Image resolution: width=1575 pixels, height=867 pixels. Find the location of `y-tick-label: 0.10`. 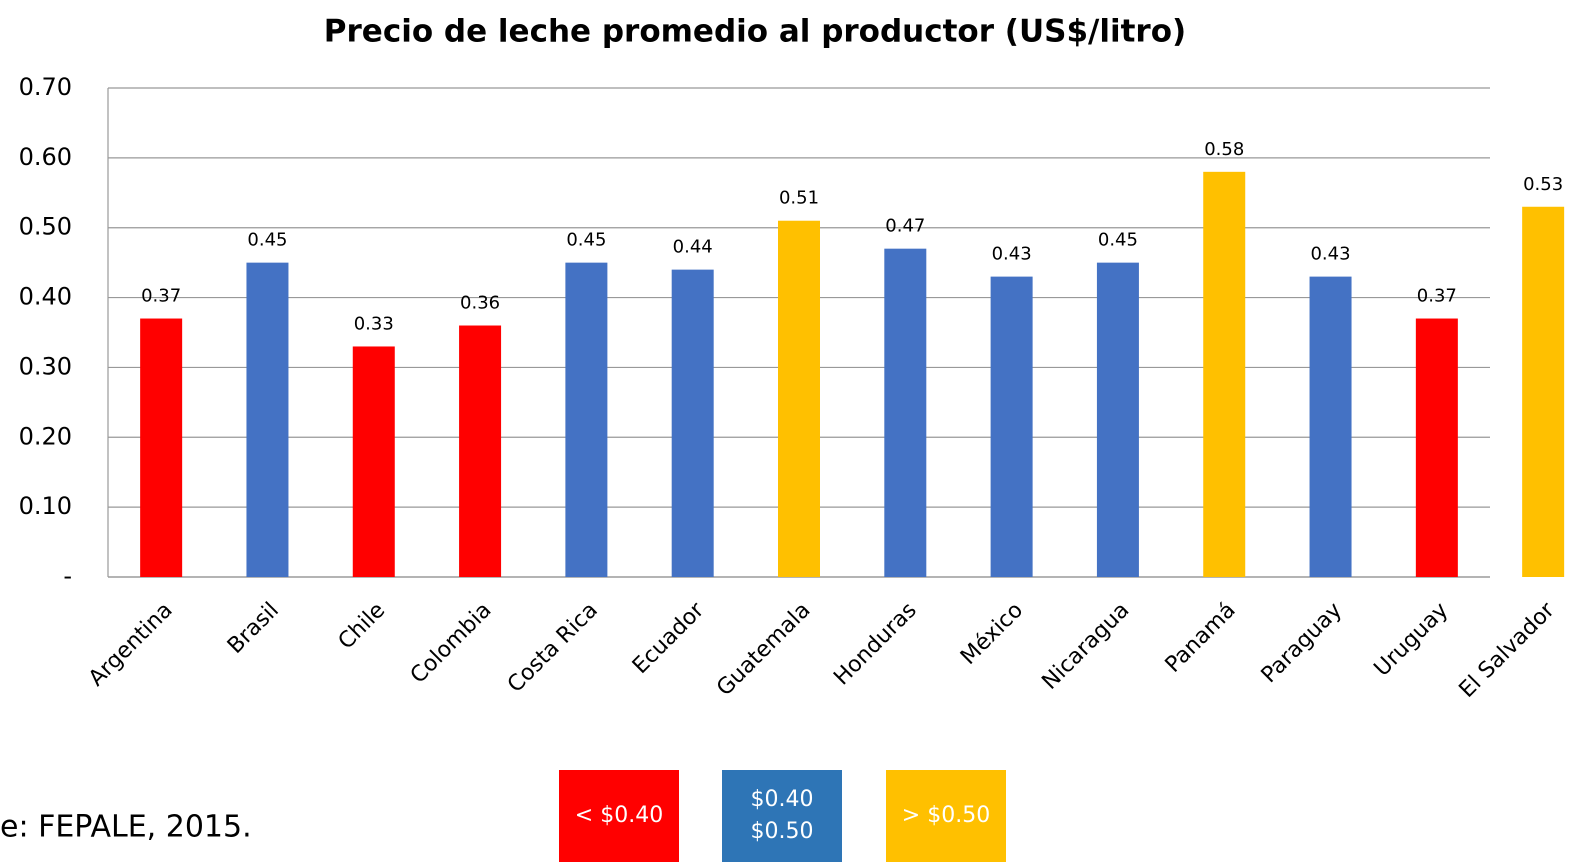

y-tick-label: 0.10 is located at coordinates (45, 506).